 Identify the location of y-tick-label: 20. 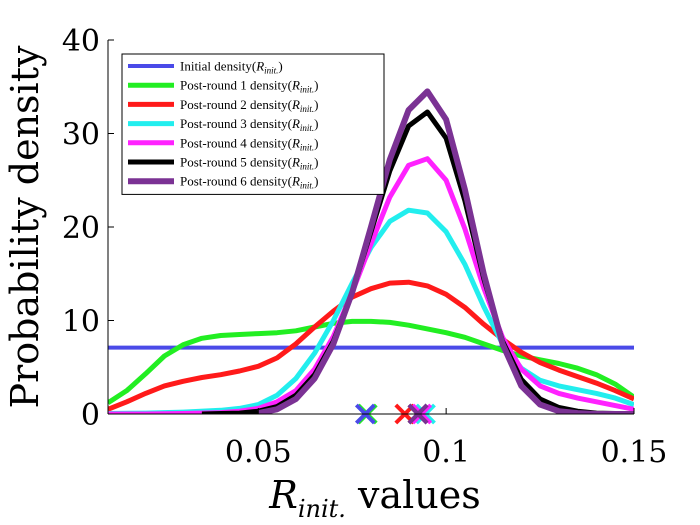
(81, 228).